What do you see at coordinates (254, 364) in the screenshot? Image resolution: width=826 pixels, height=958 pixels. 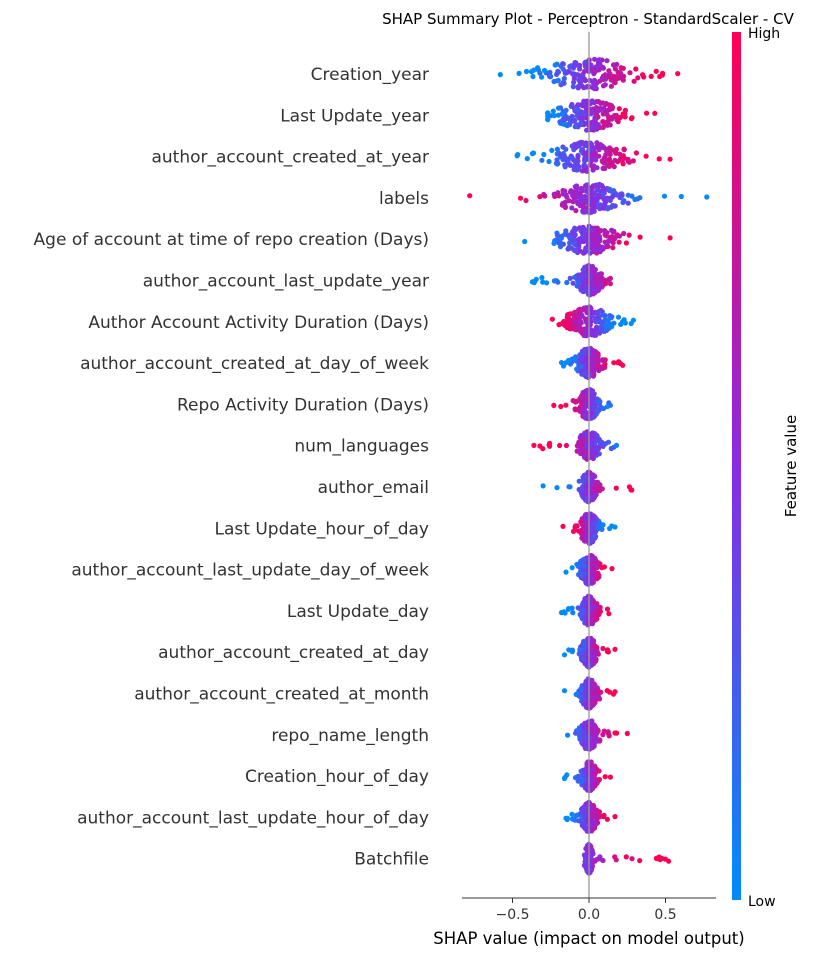 I see `feature-label: author_account_created_at_day_of_week` at bounding box center [254, 364].